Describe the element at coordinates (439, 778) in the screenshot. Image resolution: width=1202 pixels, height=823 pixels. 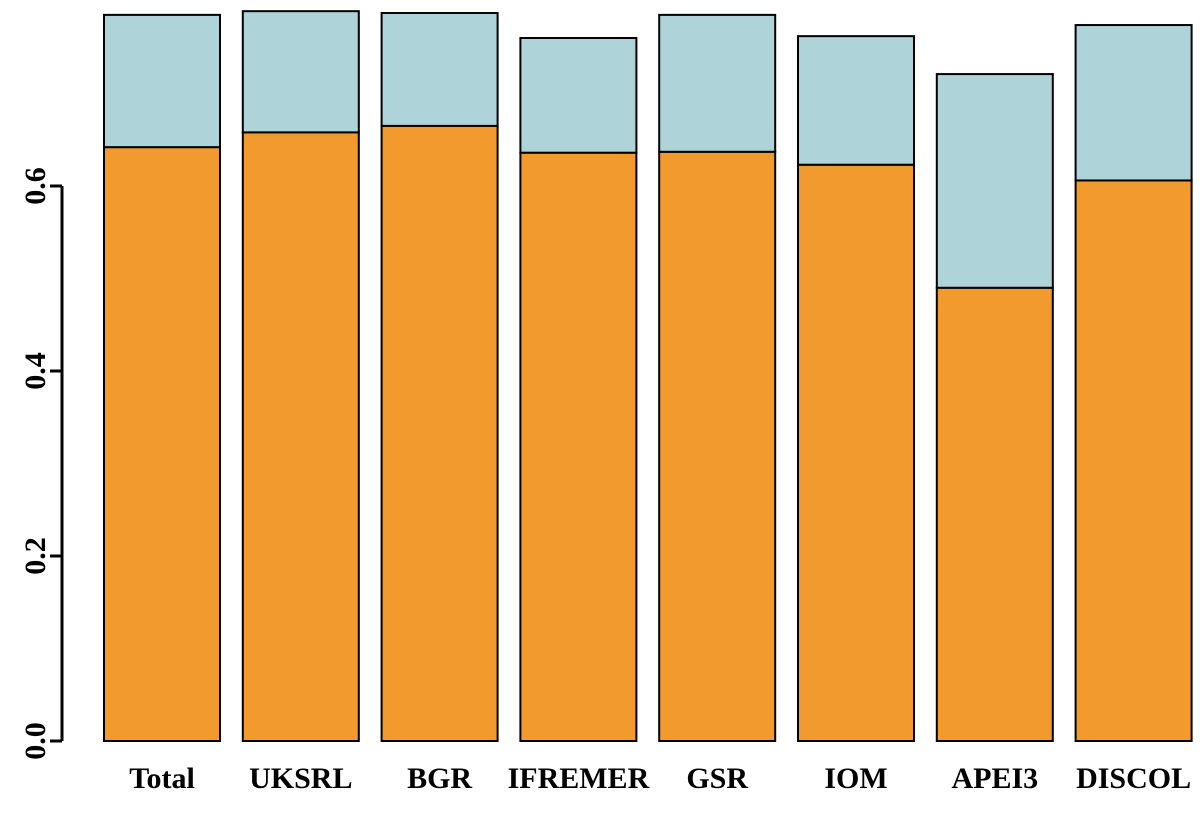
I see `x-tick-label: BGR` at that location.